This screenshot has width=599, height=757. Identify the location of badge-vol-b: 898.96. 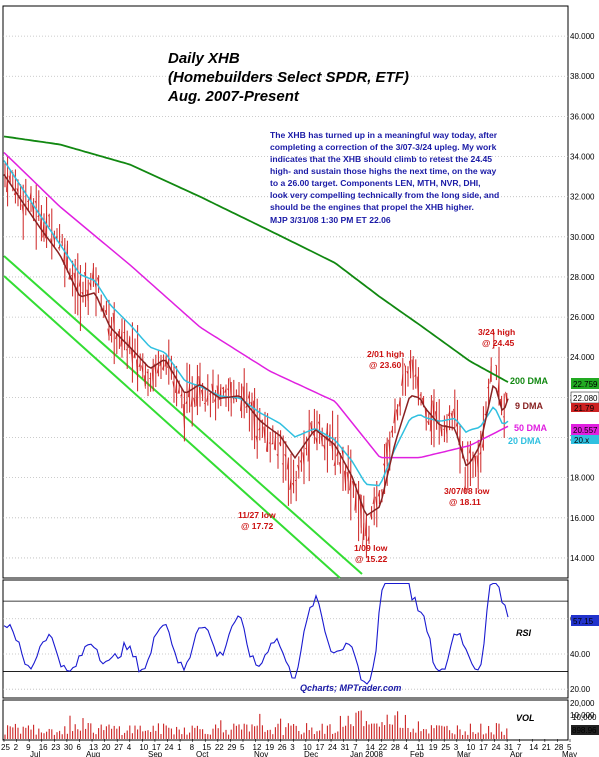
(584, 730).